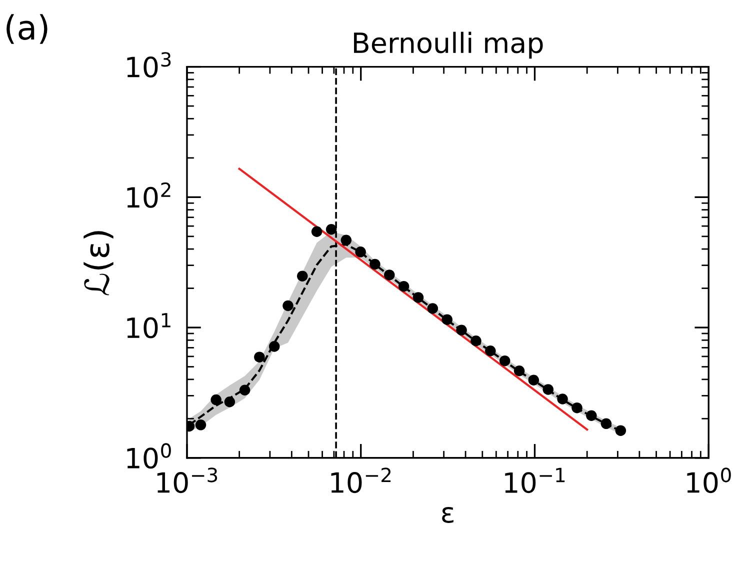  I want to click on y-axis-title: ℒ(ε), so click(99, 263).